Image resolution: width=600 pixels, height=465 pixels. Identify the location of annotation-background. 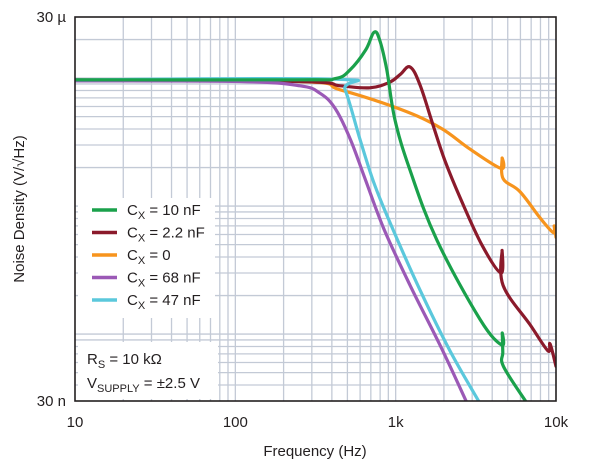
(148, 370).